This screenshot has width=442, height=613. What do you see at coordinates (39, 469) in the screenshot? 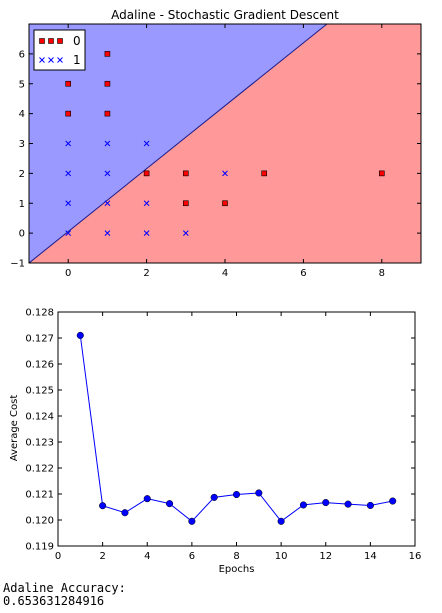
I see `y-tick-label: 0.122` at bounding box center [39, 469].